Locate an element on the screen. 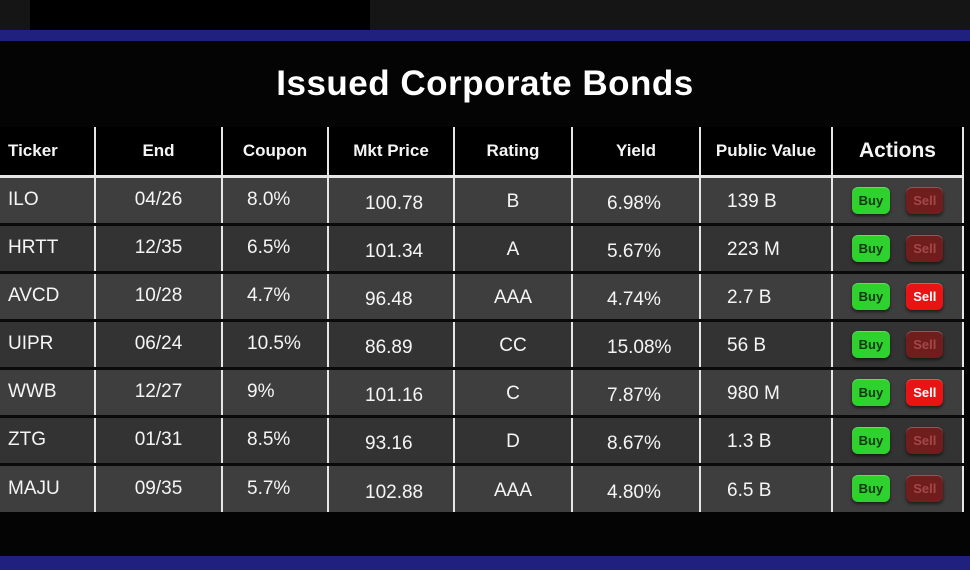 The width and height of the screenshot is (970, 570). cell-yield: 4.74% is located at coordinates (636, 296).